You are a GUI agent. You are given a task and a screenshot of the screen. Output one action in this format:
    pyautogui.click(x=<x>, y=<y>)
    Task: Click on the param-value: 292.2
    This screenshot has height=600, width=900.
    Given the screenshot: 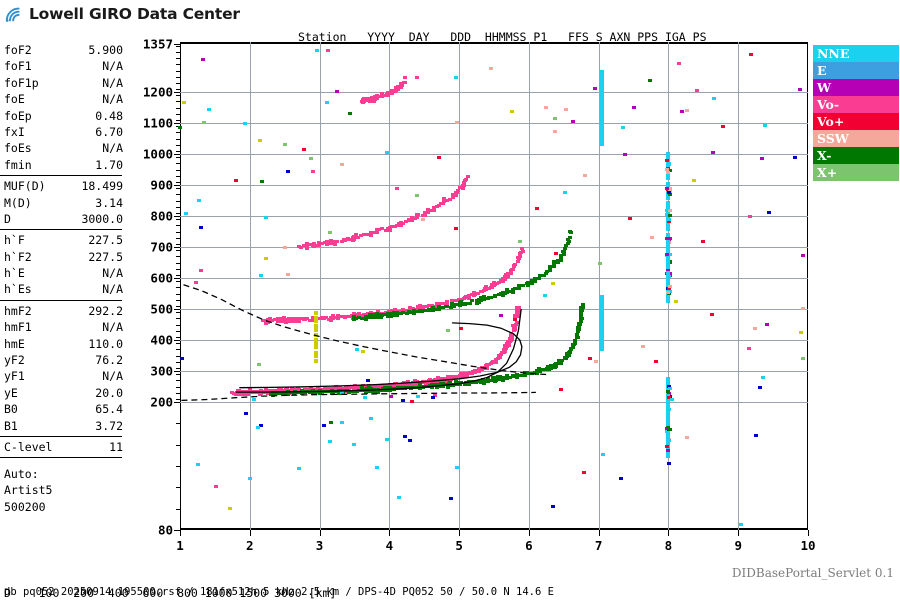 What is the action you would take?
    pyautogui.click(x=105, y=310)
    